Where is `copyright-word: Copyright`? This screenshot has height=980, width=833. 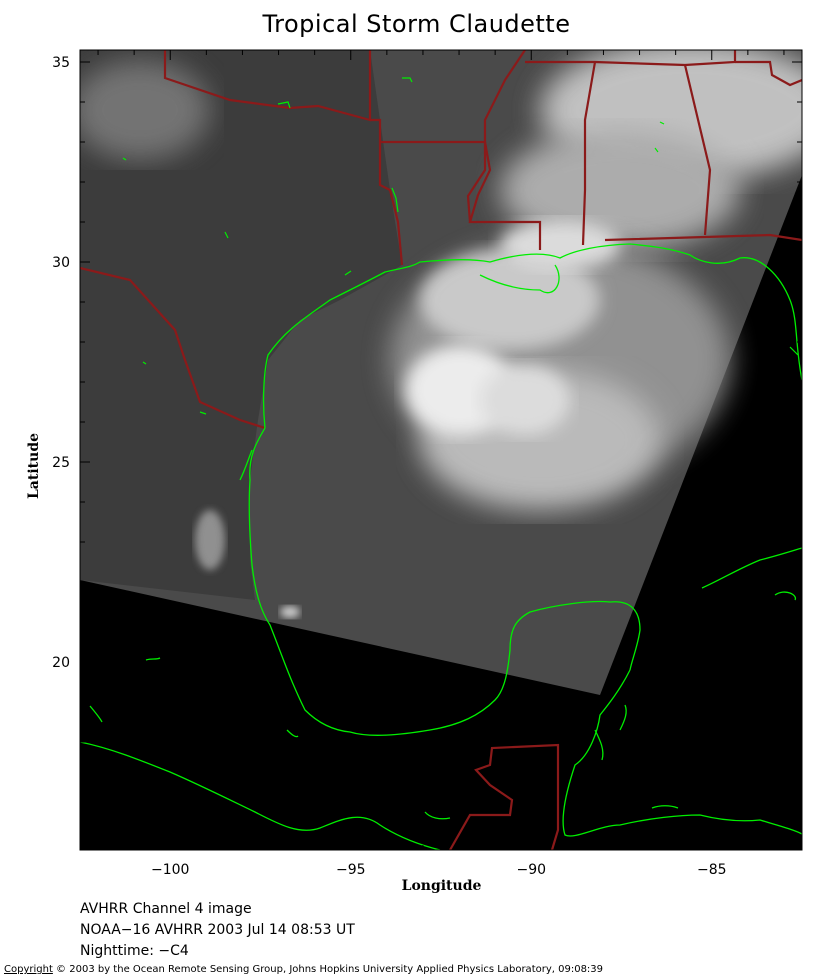 copyright-word: Copyright is located at coordinates (28, 969).